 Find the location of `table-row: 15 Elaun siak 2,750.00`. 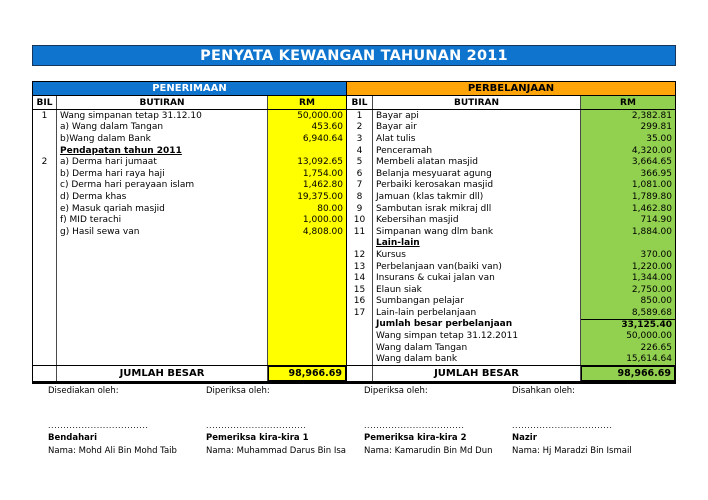

table-row: 15 Elaun siak 2,750.00 is located at coordinates (511, 289).